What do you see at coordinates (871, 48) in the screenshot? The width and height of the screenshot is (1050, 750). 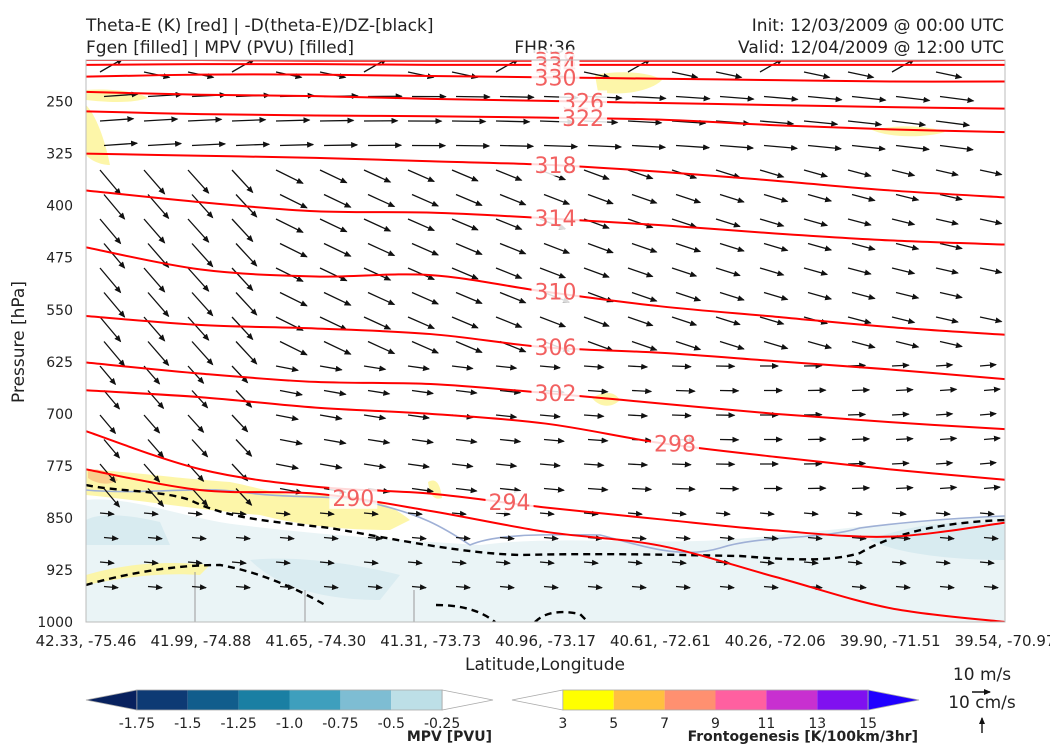 I see `valid-time: Valid: 12/04/2009 @ 12:00 UTC` at bounding box center [871, 48].